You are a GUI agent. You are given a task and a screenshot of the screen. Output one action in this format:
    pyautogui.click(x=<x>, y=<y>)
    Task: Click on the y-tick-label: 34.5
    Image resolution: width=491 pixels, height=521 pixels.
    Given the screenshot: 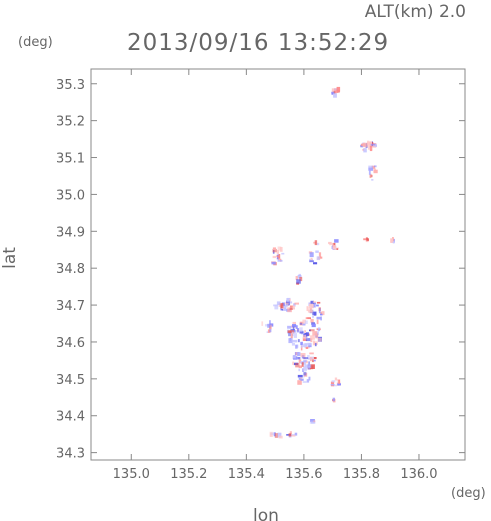 What is the action you would take?
    pyautogui.click(x=70, y=380)
    